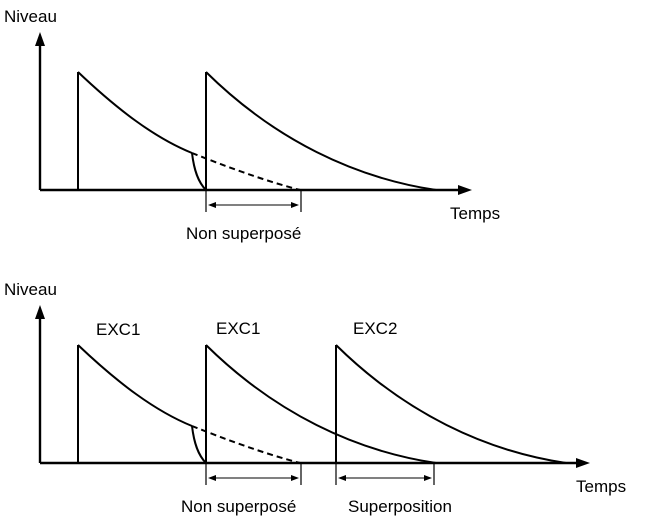 The height and width of the screenshot is (525, 648). What do you see at coordinates (253, 474) in the screenshot?
I see `bottom-non-overlap-marker` at bounding box center [253, 474].